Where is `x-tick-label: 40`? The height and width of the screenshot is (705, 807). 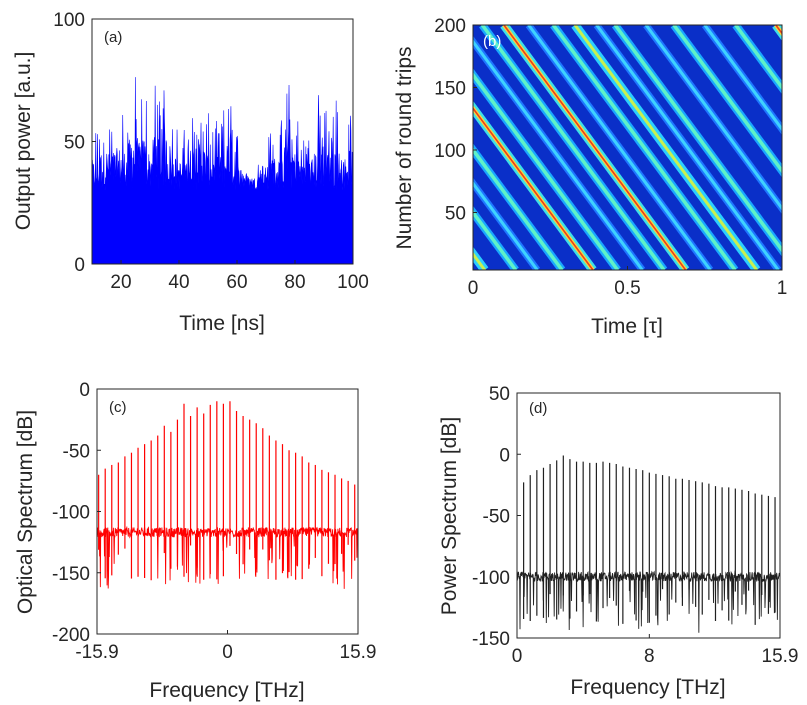 x-tick-label: 40 is located at coordinates (178, 282).